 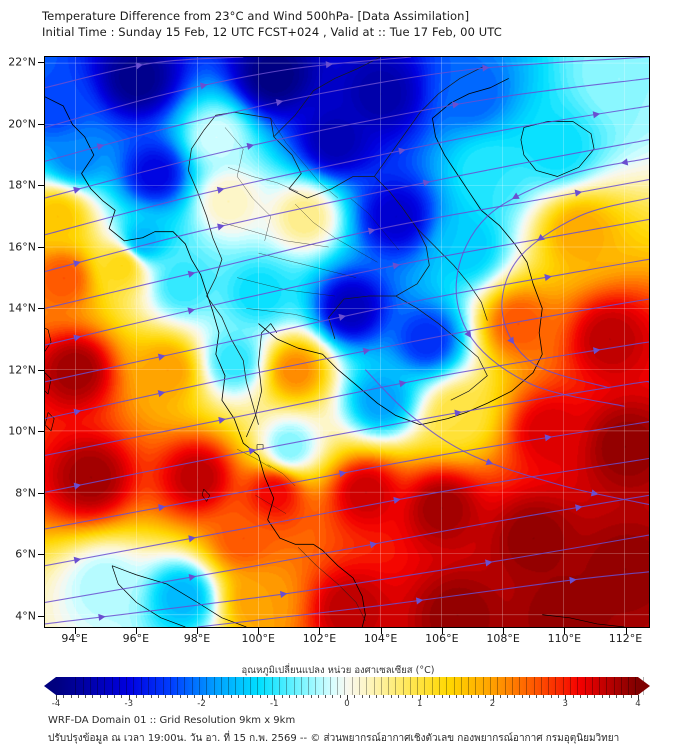 What do you see at coordinates (56, 704) in the screenshot?
I see `colorbar-tick-label--4: -4` at bounding box center [56, 704].